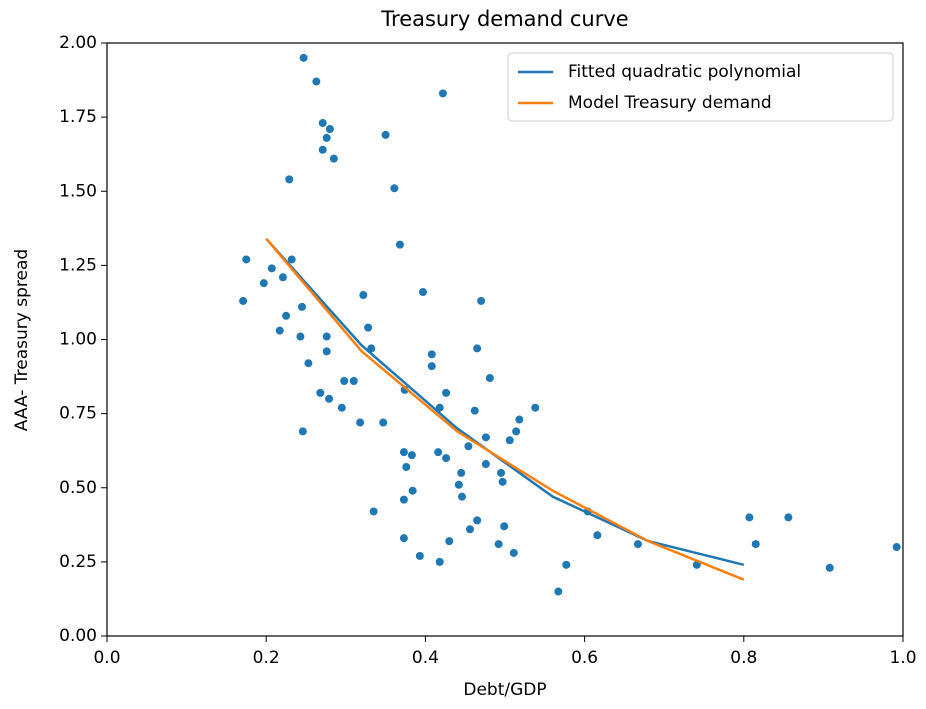 The image size is (926, 709). I want to click on legend-label: Model Treasury demand, so click(670, 103).